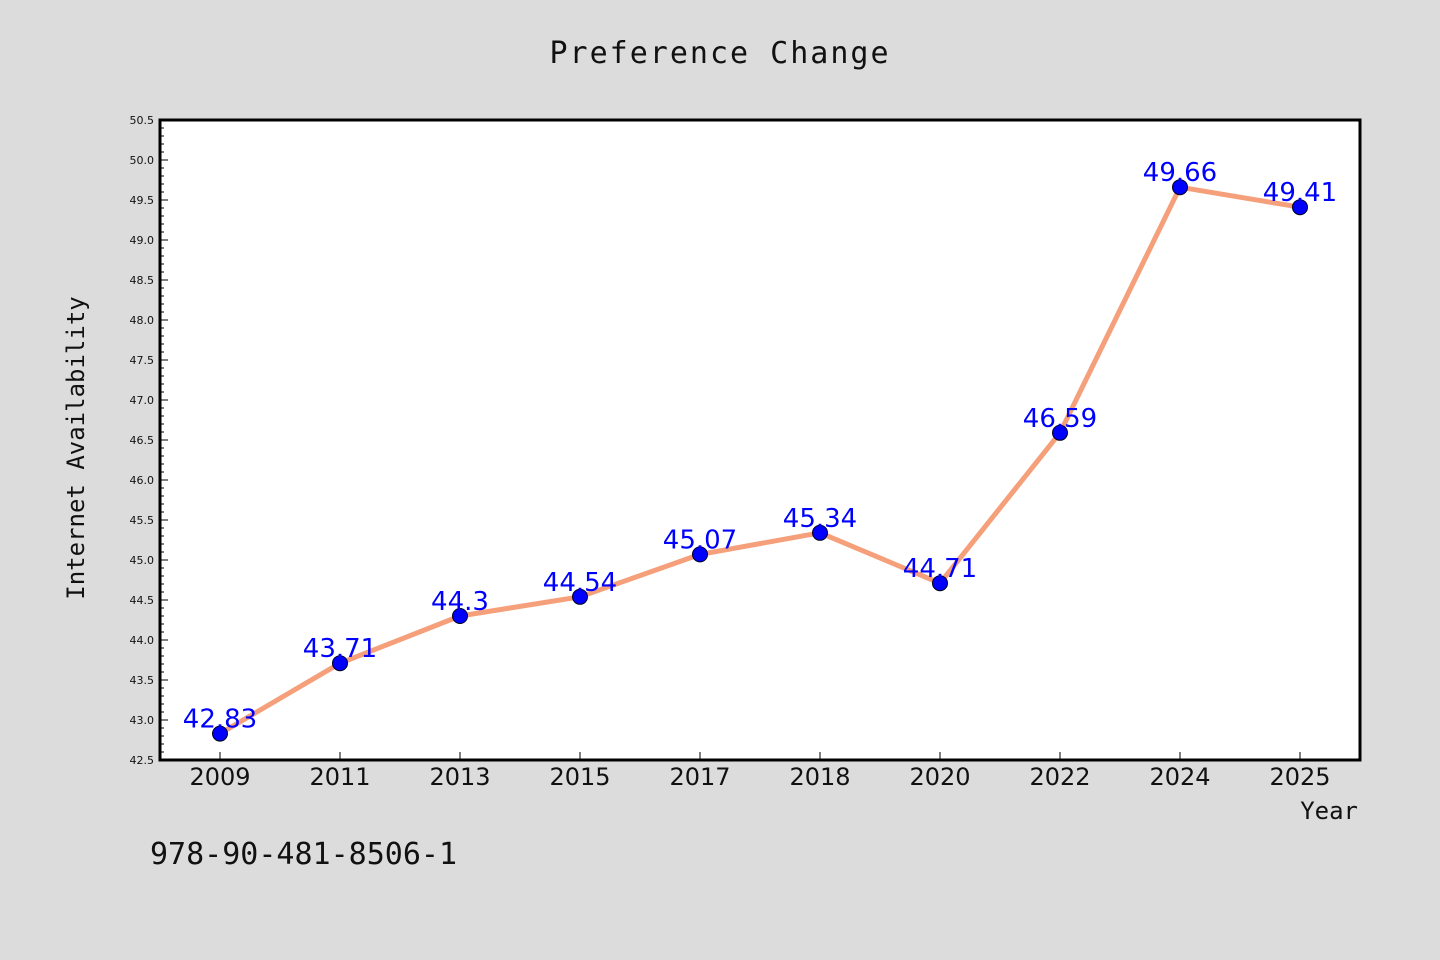  What do you see at coordinates (1179, 777) in the screenshot?
I see `x-tick-label: 2024` at bounding box center [1179, 777].